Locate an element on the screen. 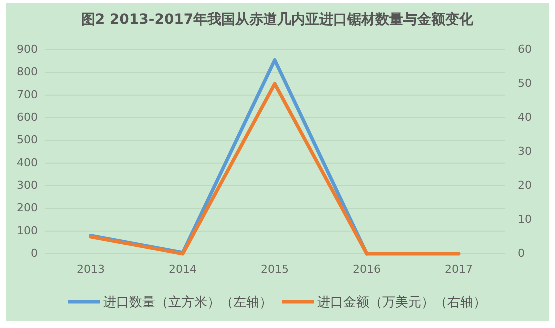  x-tick-label: 2013 is located at coordinates (91, 269).